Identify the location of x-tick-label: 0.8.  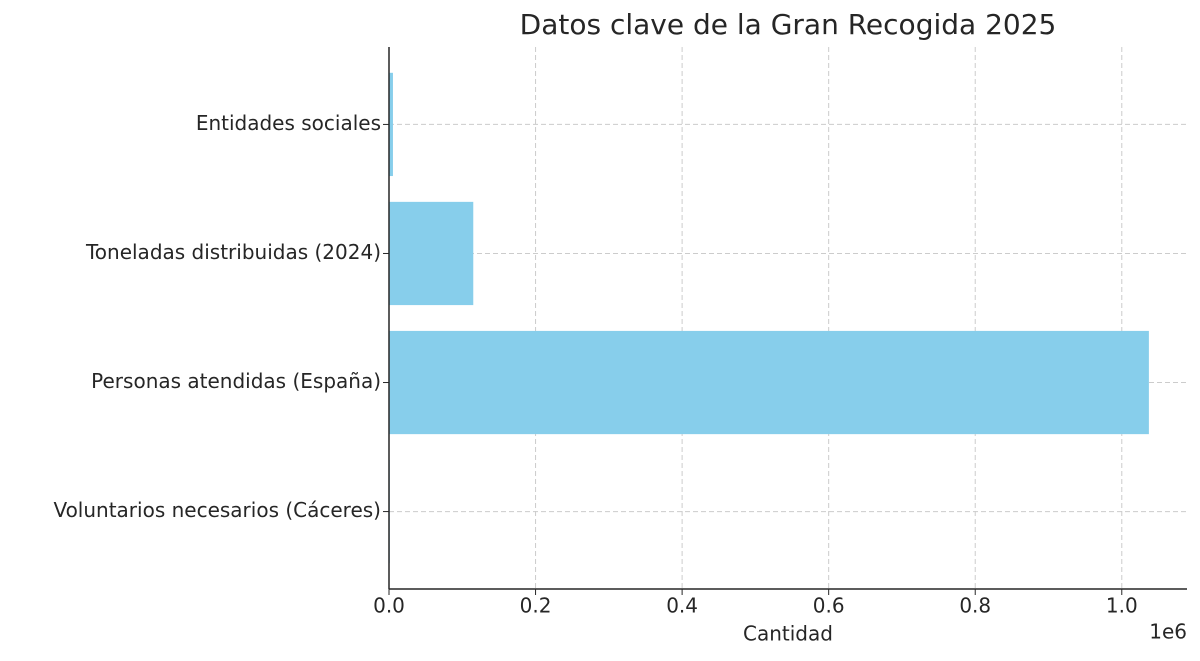
(975, 606).